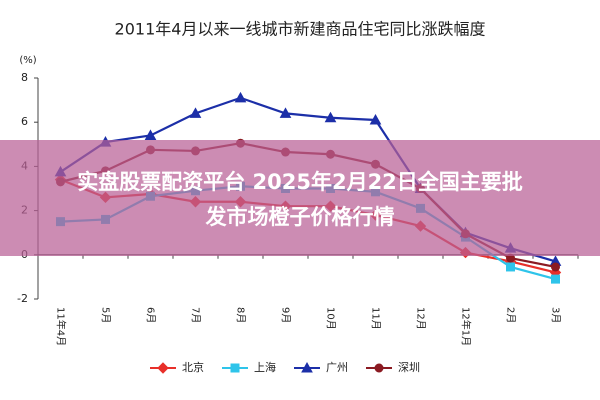 The image size is (600, 400). I want to click on legend-label: 上海, so click(265, 367).